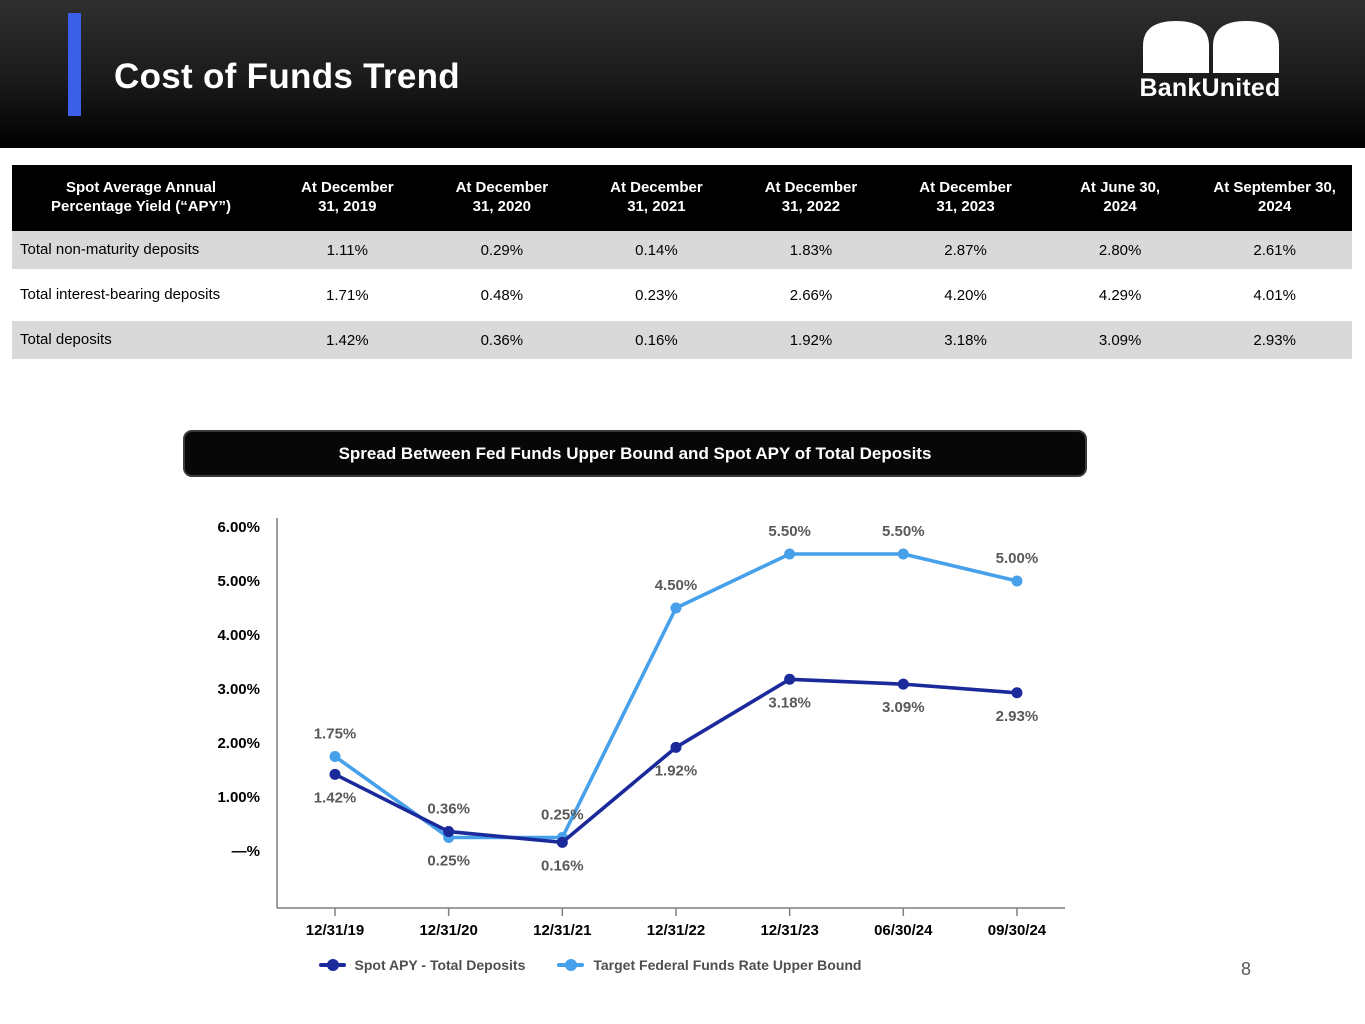 The width and height of the screenshot is (1365, 1024). What do you see at coordinates (448, 930) in the screenshot?
I see `x-tick-label: 12/31/20` at bounding box center [448, 930].